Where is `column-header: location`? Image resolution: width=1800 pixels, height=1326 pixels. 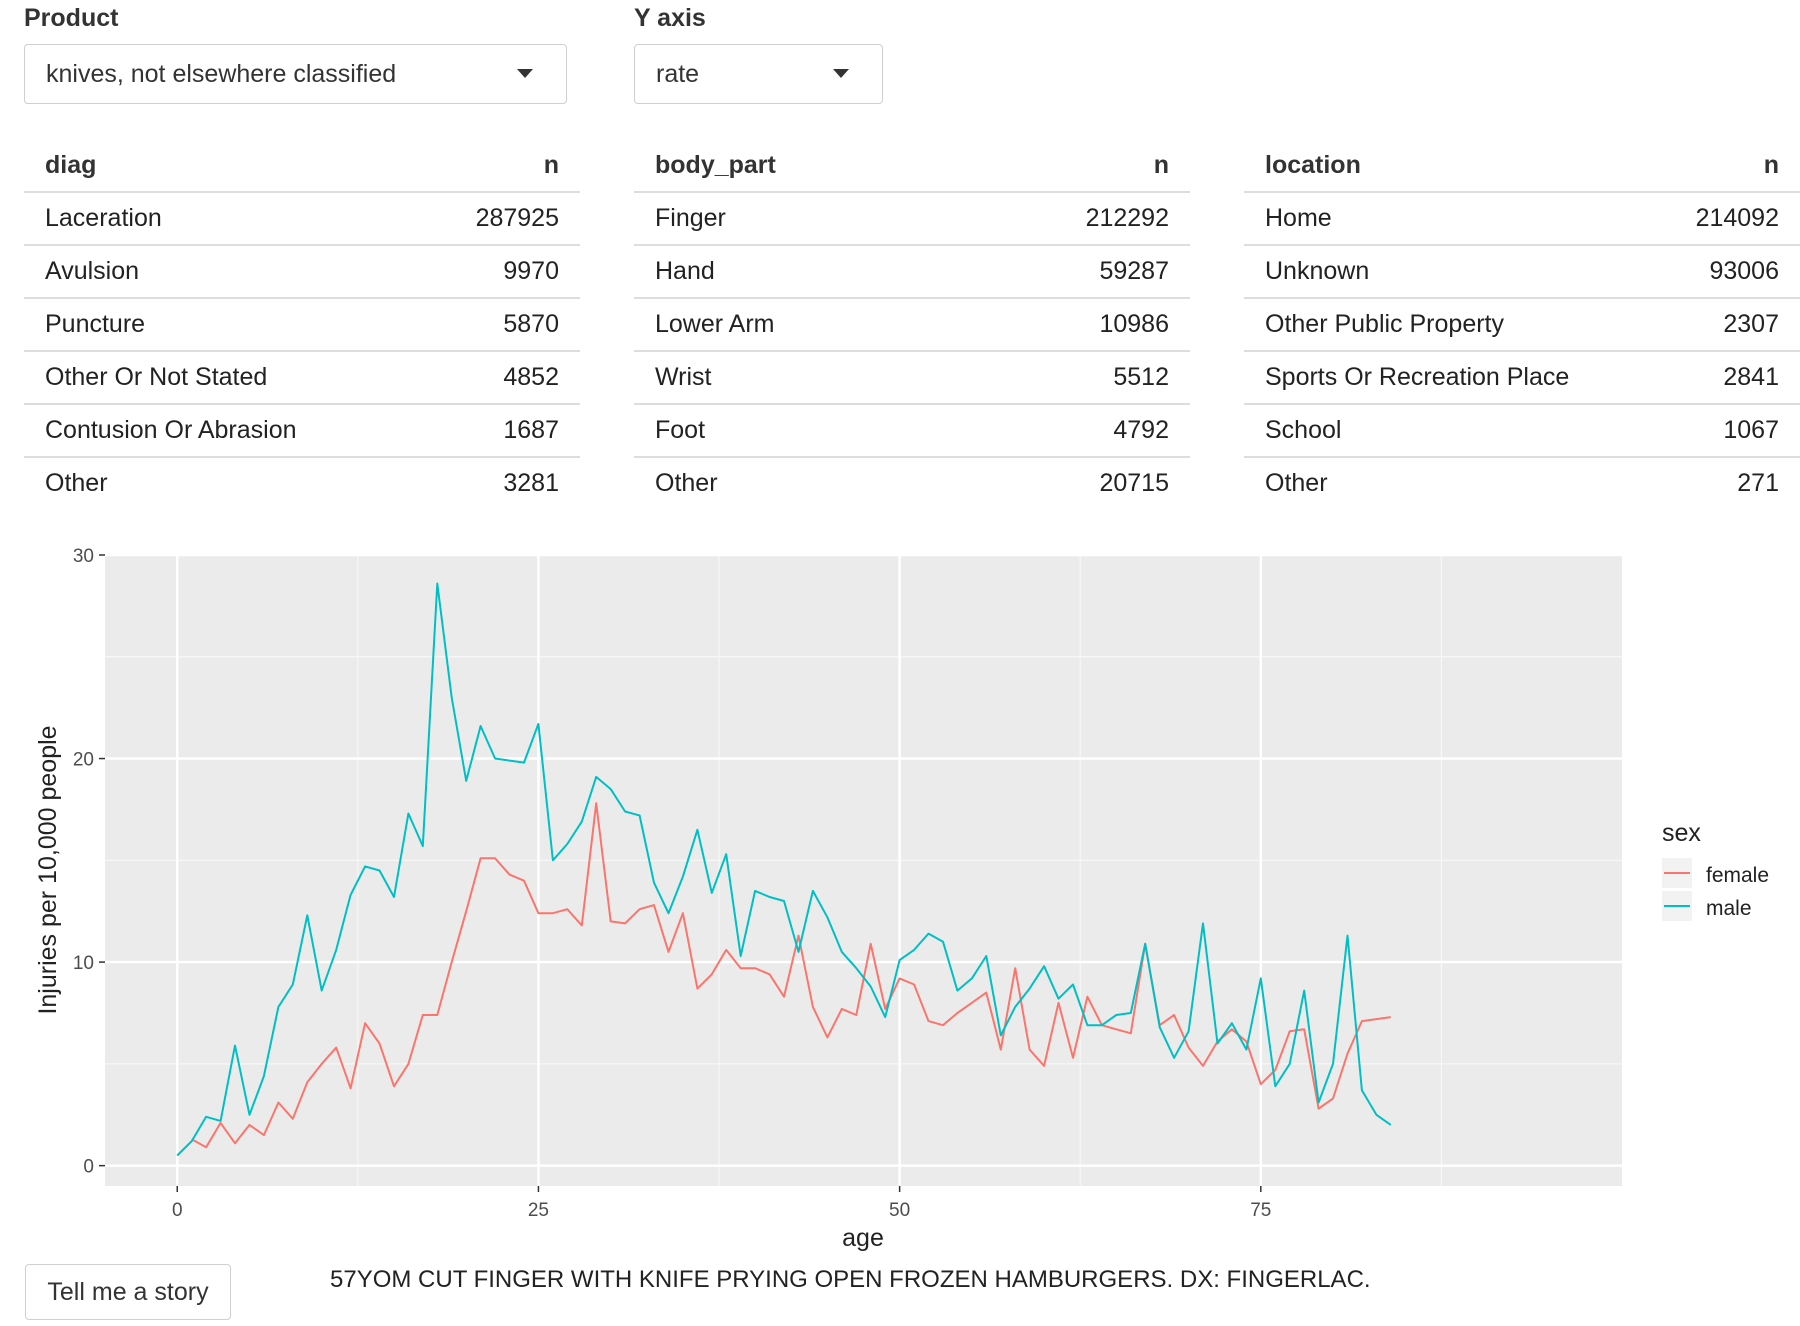
column-header: location is located at coordinates (1444, 166).